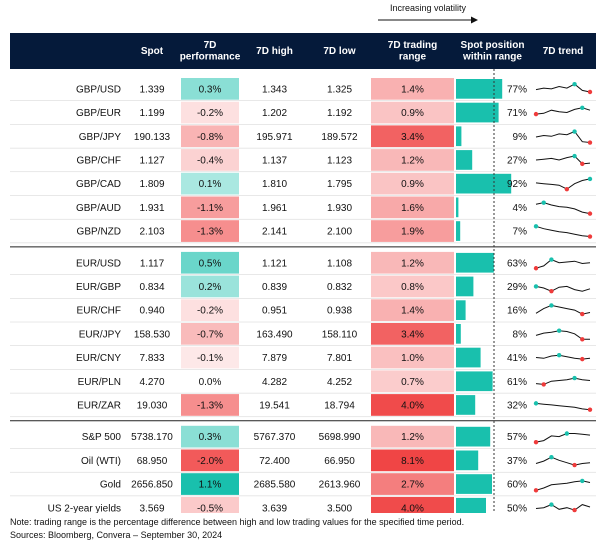 The image size is (596, 549). What do you see at coordinates (274, 334) in the screenshot?
I see `high-value: 163.490` at bounding box center [274, 334].